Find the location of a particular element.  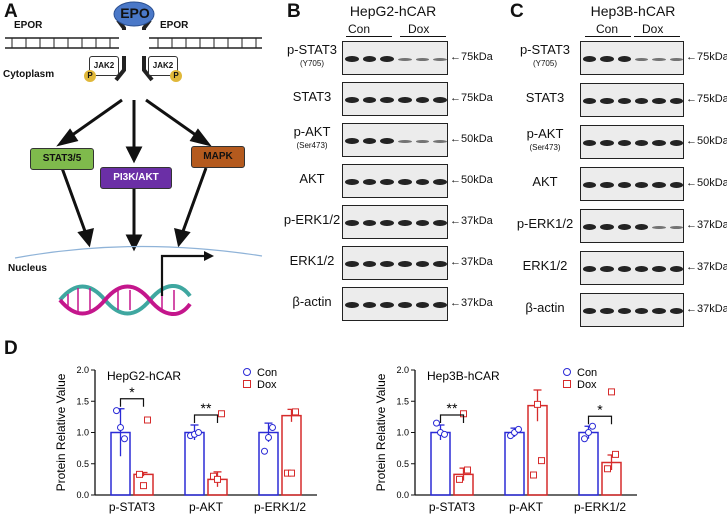

blot-size-marker: ←37kDa is located at coordinates (706, 309).